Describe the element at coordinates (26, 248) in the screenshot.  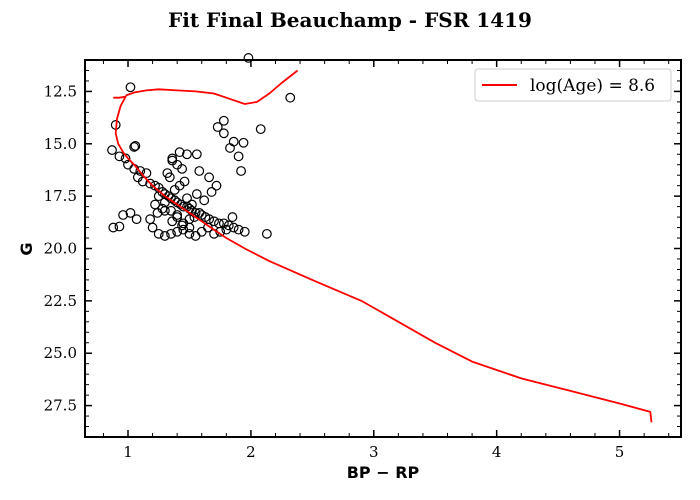
I see `y-axis-label: G` at that location.